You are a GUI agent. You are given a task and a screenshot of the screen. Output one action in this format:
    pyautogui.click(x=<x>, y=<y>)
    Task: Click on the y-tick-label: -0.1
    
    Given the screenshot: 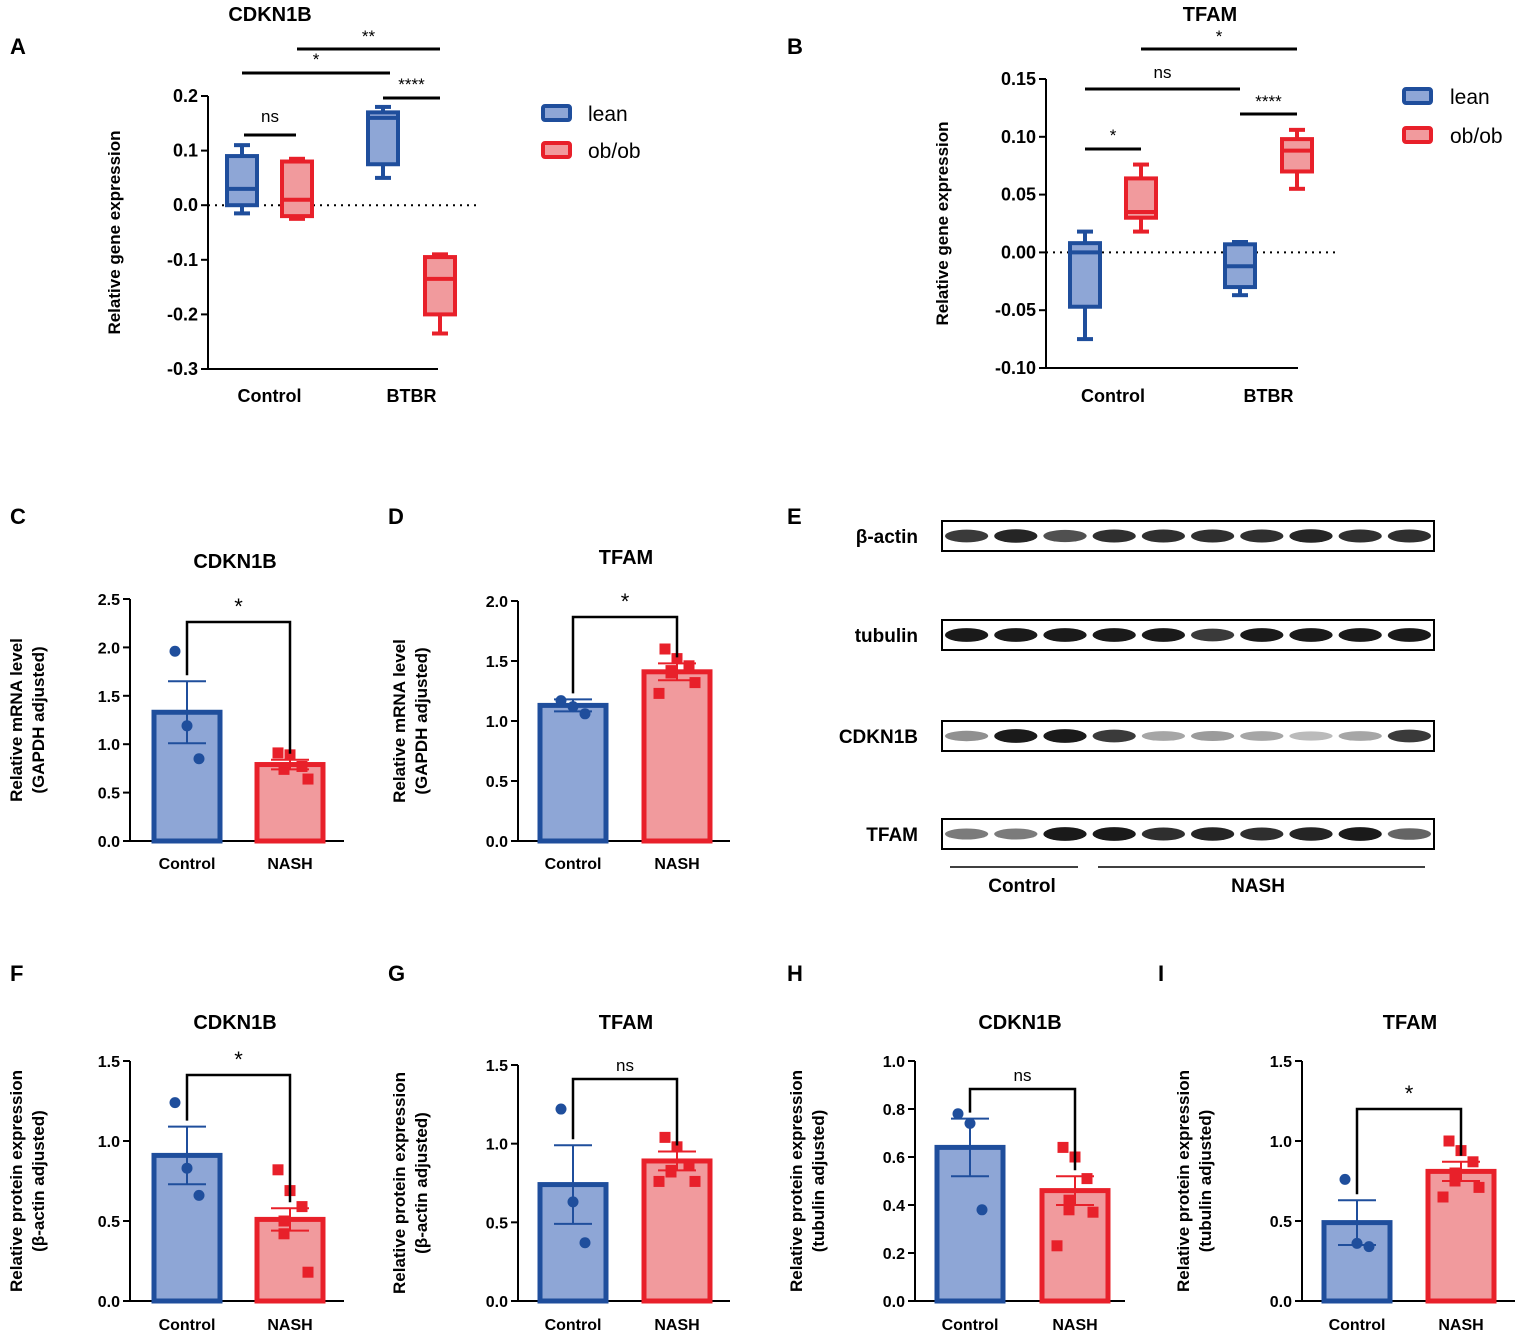 What is the action you would take?
    pyautogui.click(x=182, y=260)
    